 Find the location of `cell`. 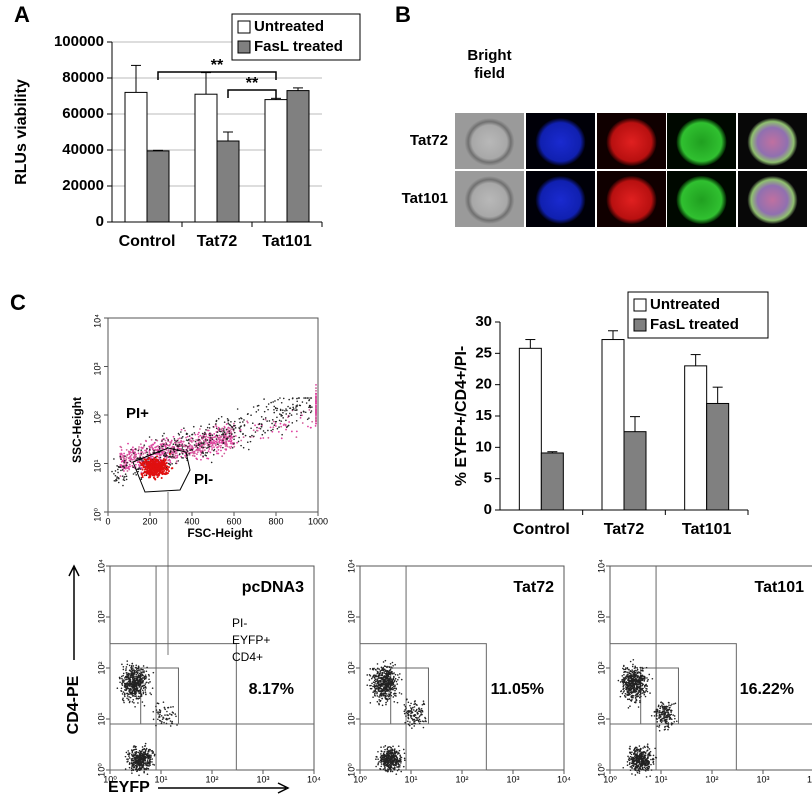

cell is located at coordinates (701, 200).